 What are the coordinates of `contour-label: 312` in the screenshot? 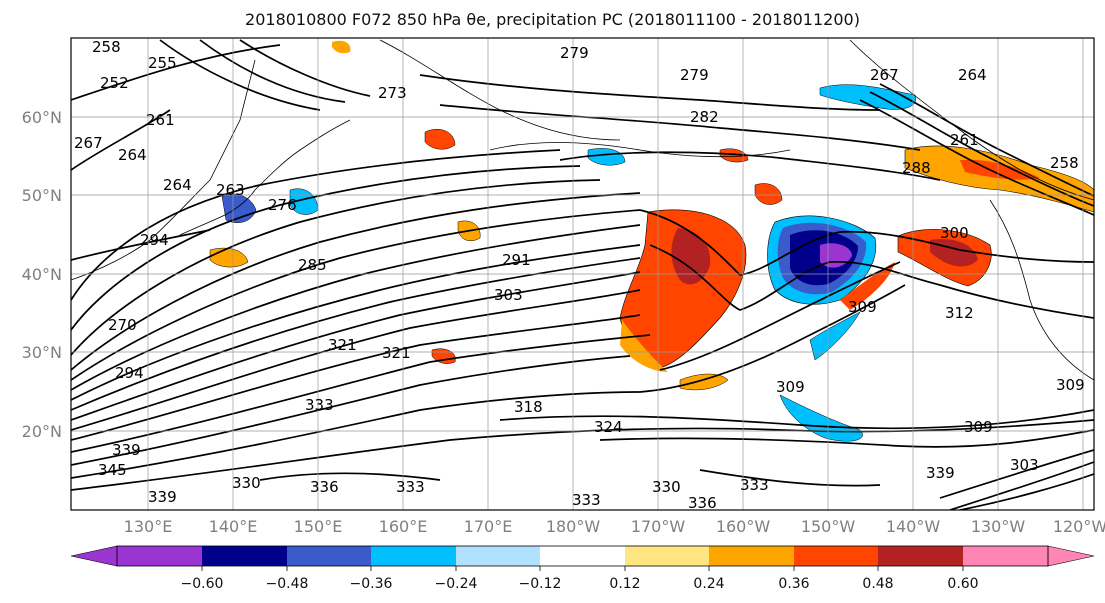 It's located at (959, 313).